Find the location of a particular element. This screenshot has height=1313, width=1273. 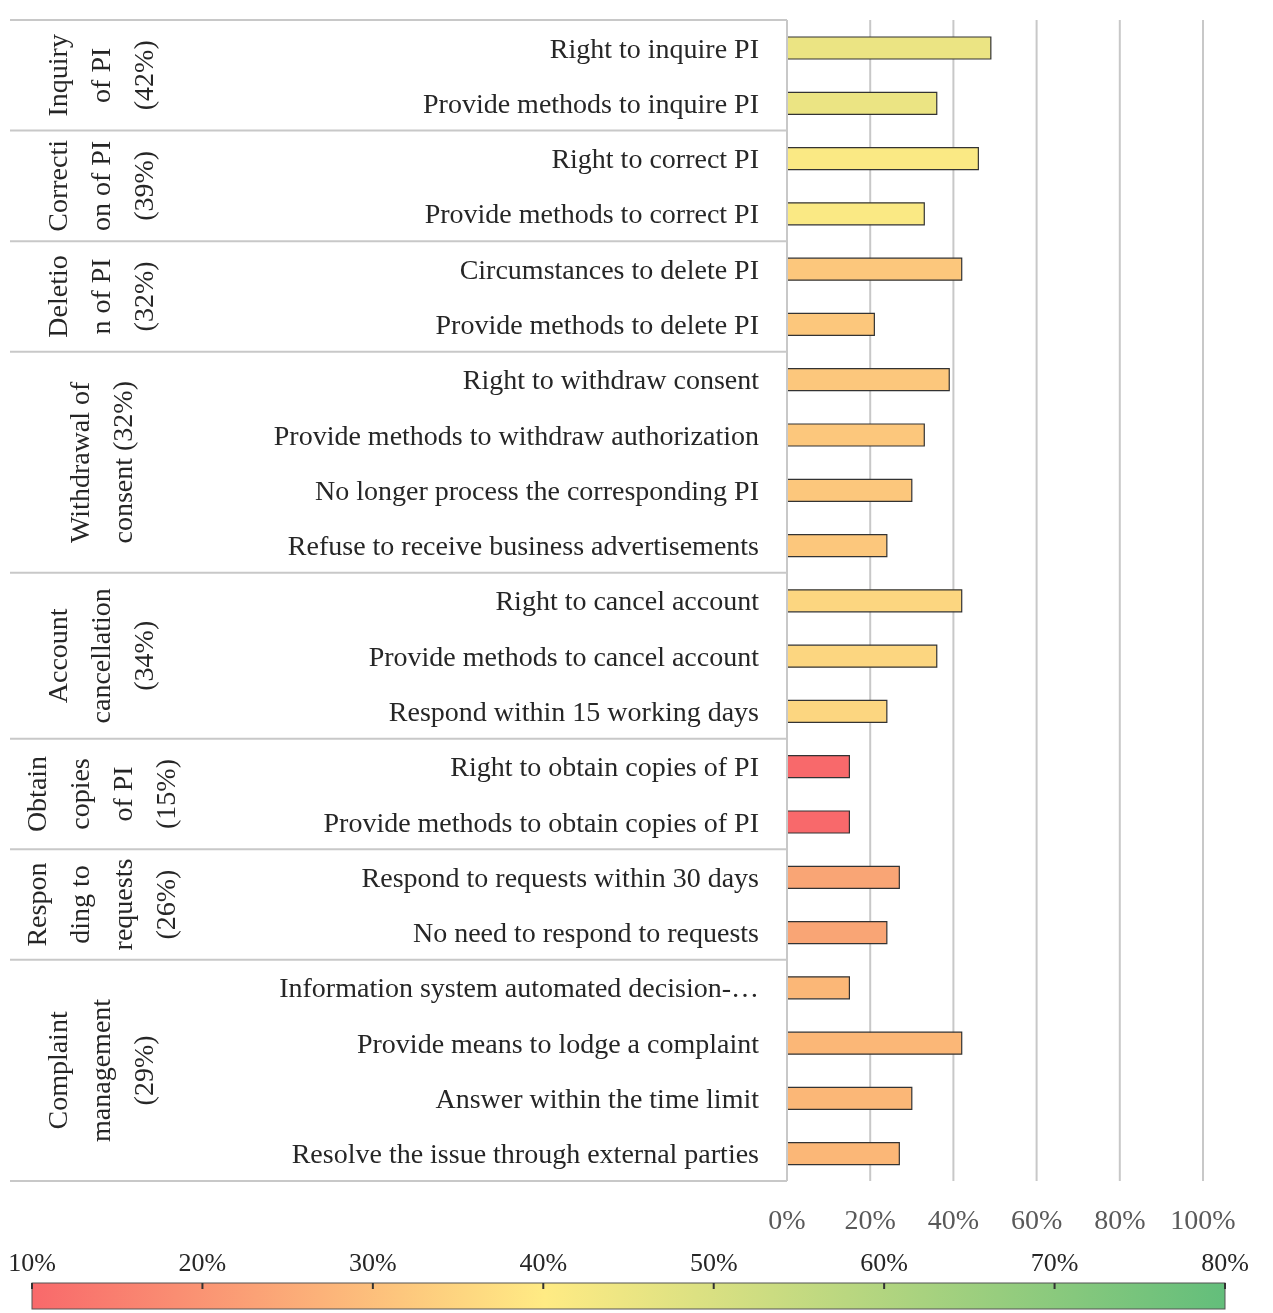

y-tick-label: Circumstances to delete PI is located at coordinates (609, 269).